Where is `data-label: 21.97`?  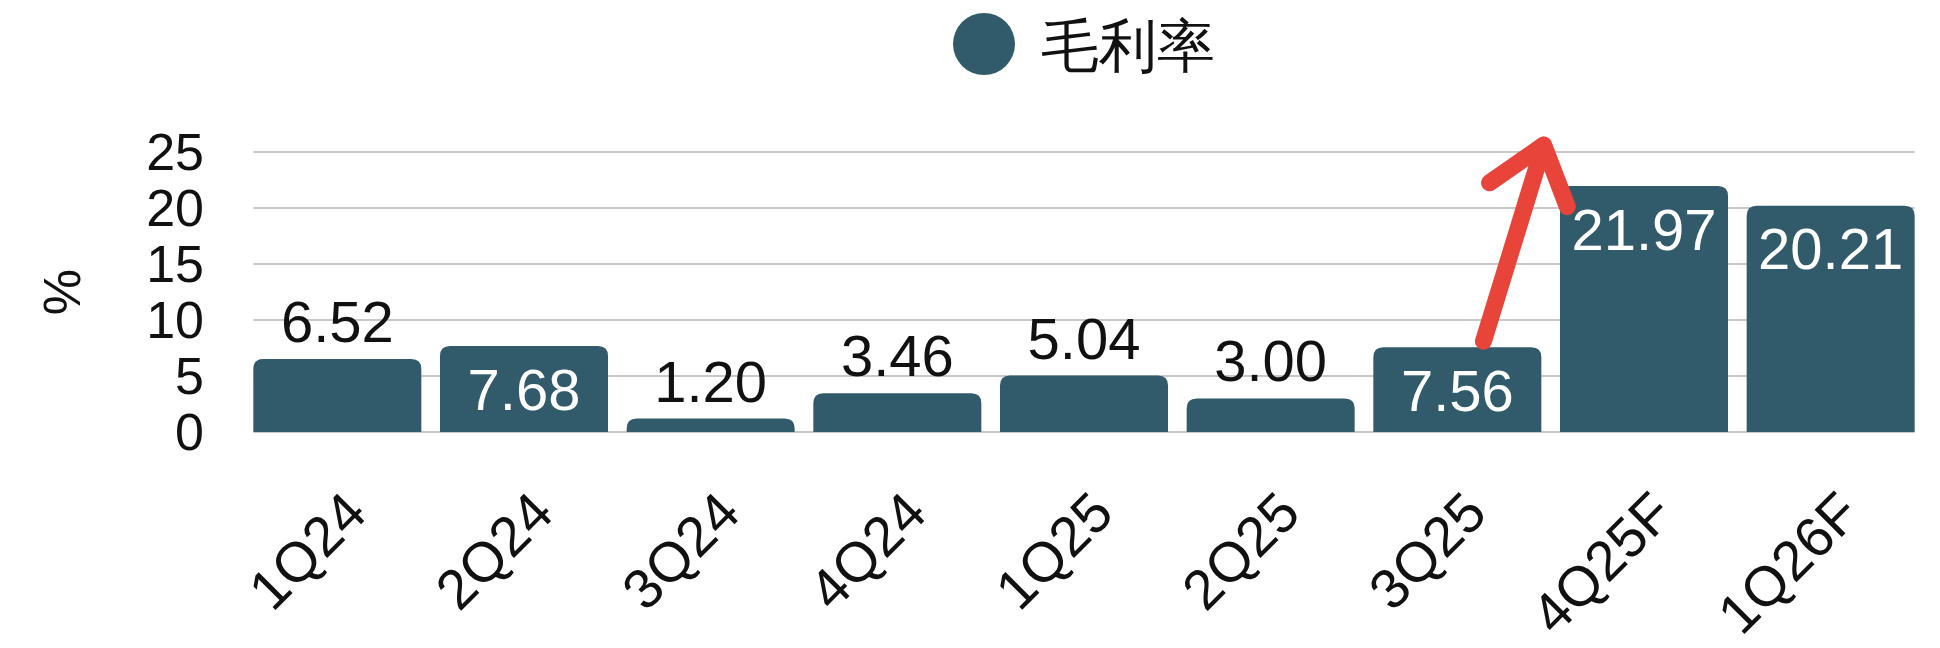
data-label: 21.97 is located at coordinates (1644, 229).